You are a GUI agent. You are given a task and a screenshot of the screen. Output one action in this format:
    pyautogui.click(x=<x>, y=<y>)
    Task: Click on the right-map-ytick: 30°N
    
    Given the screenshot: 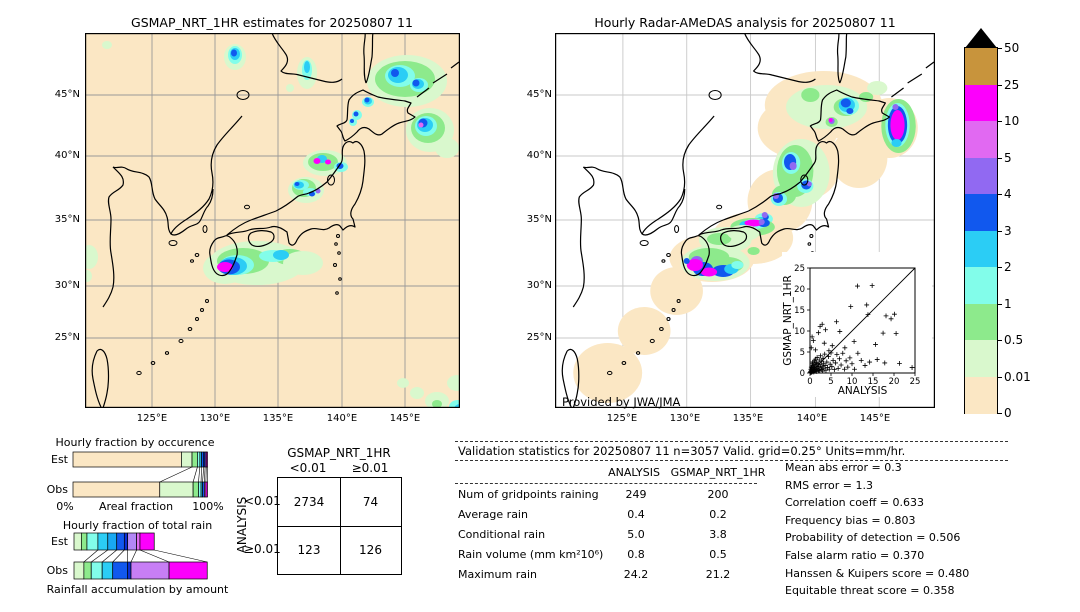 What is the action you would take?
    pyautogui.click(x=539, y=285)
    